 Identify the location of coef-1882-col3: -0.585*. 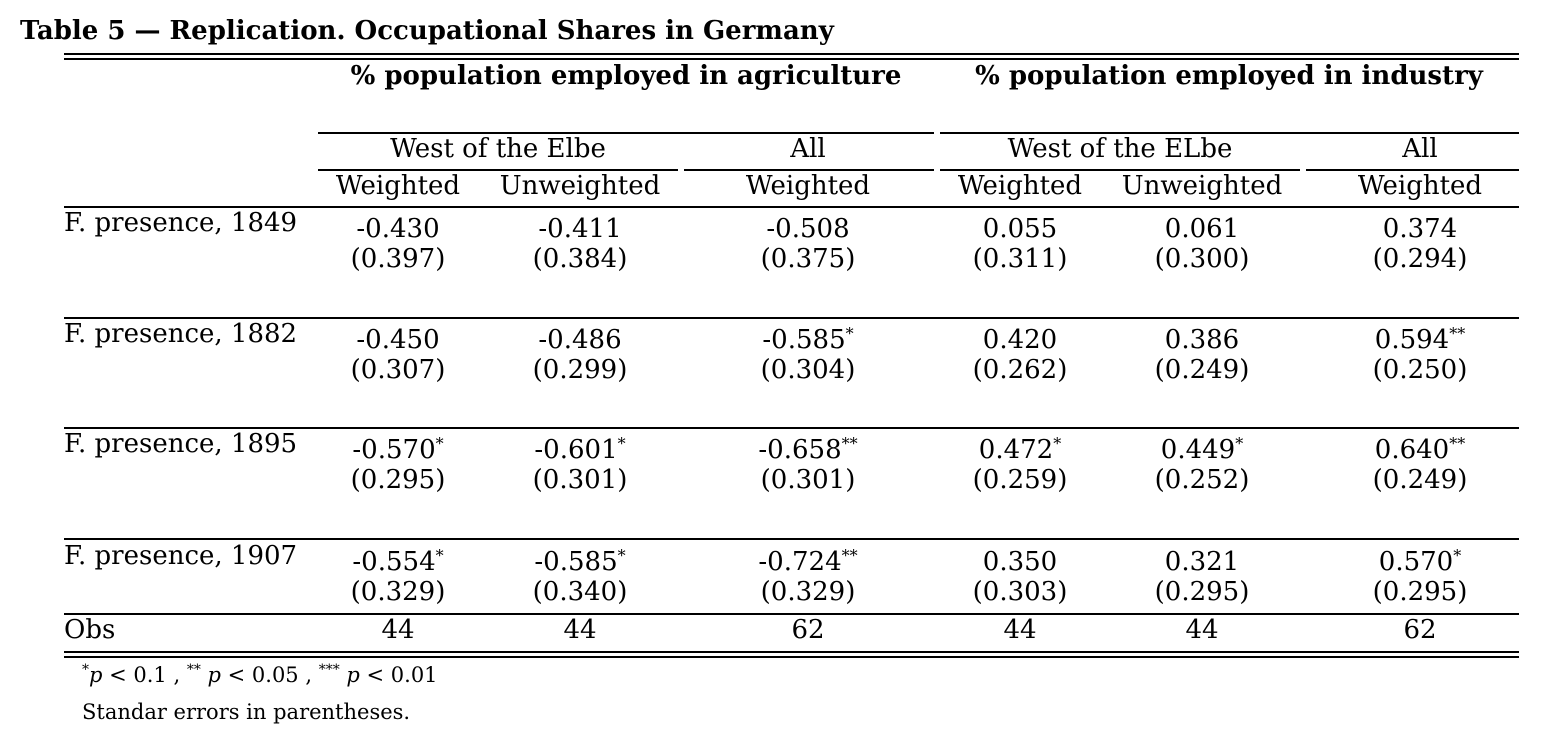
(808, 339).